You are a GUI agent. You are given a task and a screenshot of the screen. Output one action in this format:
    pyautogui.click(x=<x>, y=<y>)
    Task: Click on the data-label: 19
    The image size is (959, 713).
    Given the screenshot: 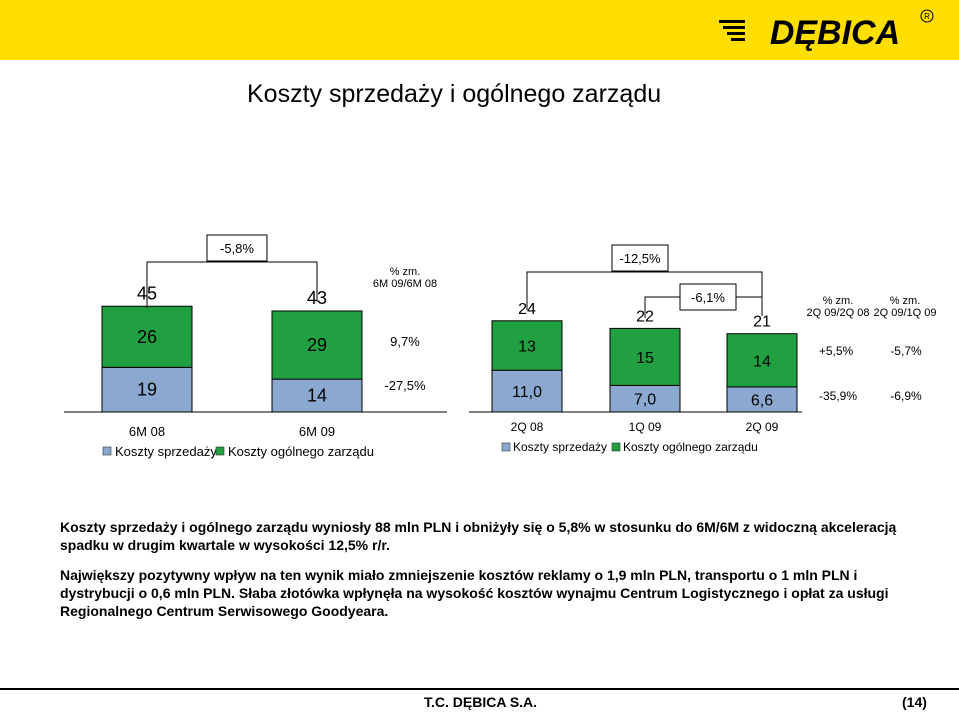 What is the action you would take?
    pyautogui.click(x=147, y=390)
    